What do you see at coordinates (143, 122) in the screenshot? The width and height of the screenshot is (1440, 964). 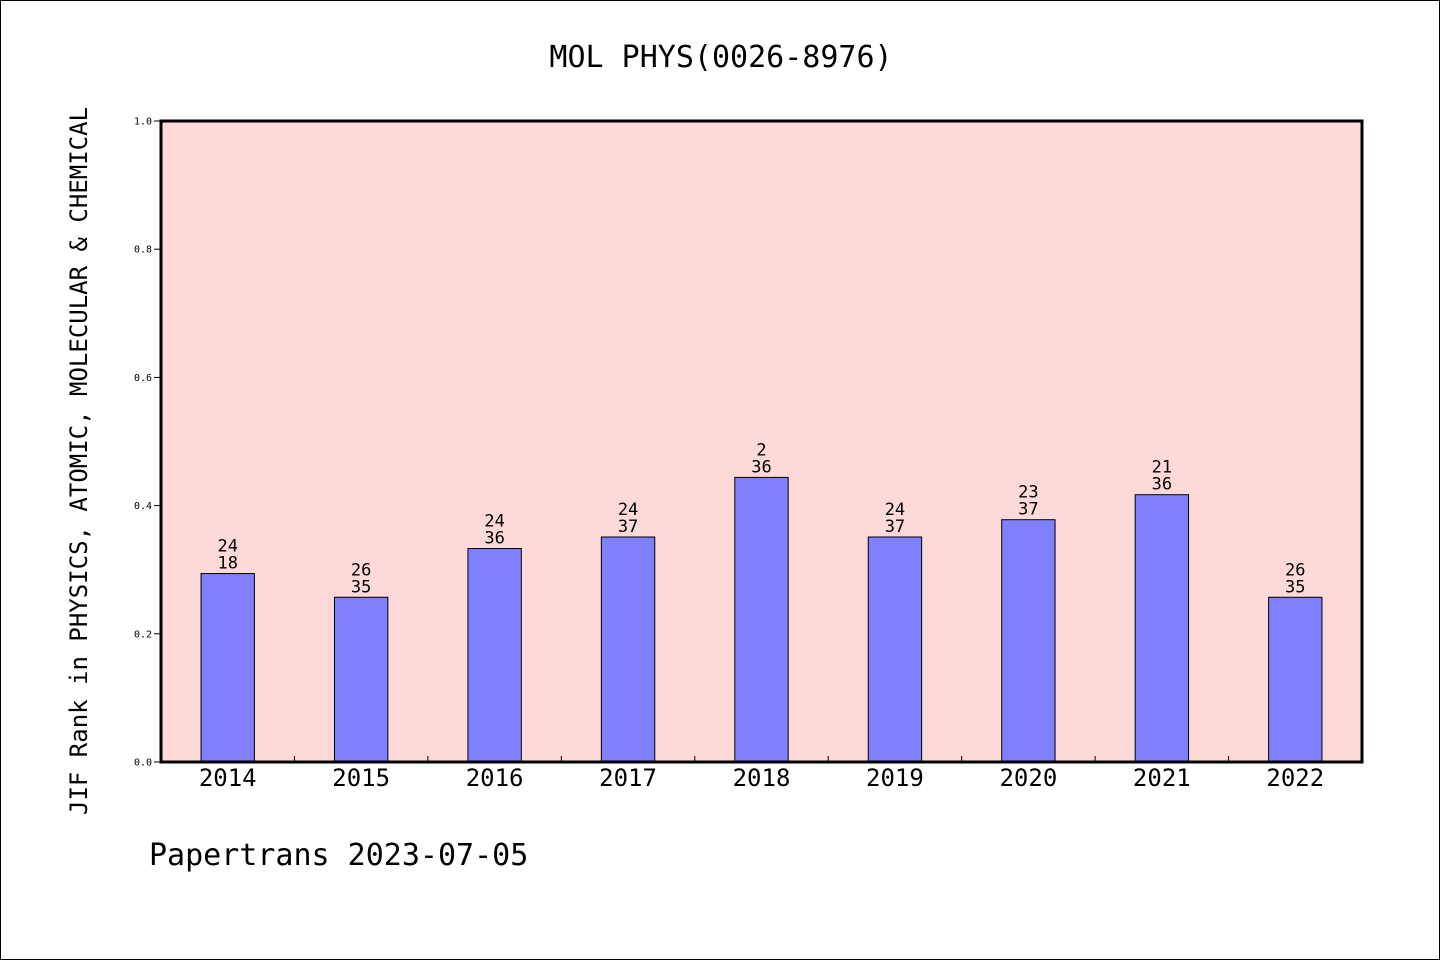 I see `y-tick-label-1.0: 1.0` at bounding box center [143, 122].